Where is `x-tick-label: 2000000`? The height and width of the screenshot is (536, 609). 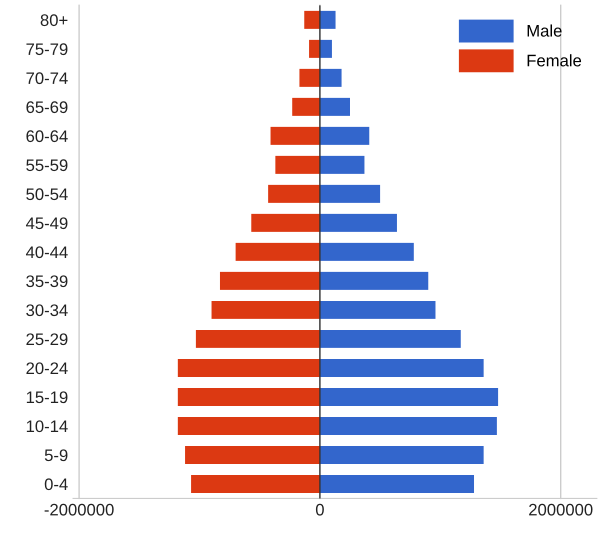
x-tick-label: 2000000 is located at coordinates (560, 510).